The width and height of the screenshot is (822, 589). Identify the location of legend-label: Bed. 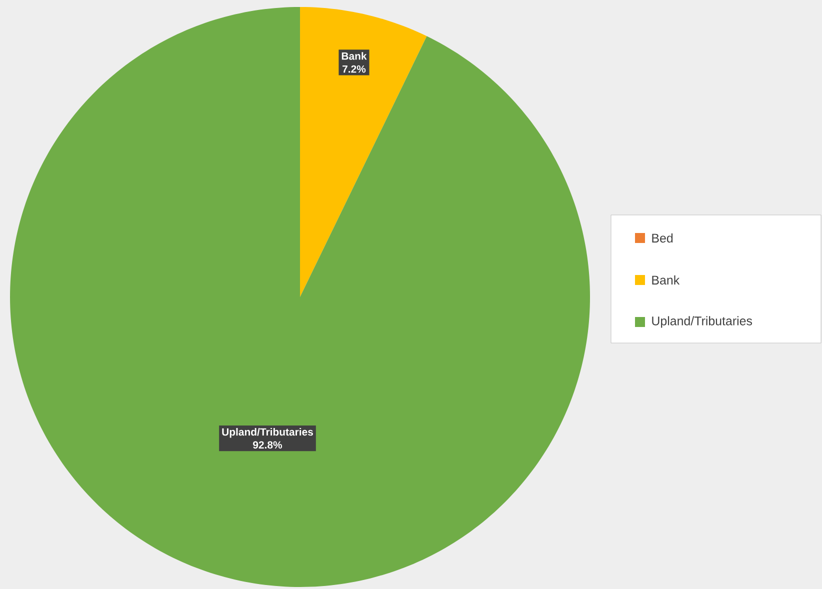
(662, 238).